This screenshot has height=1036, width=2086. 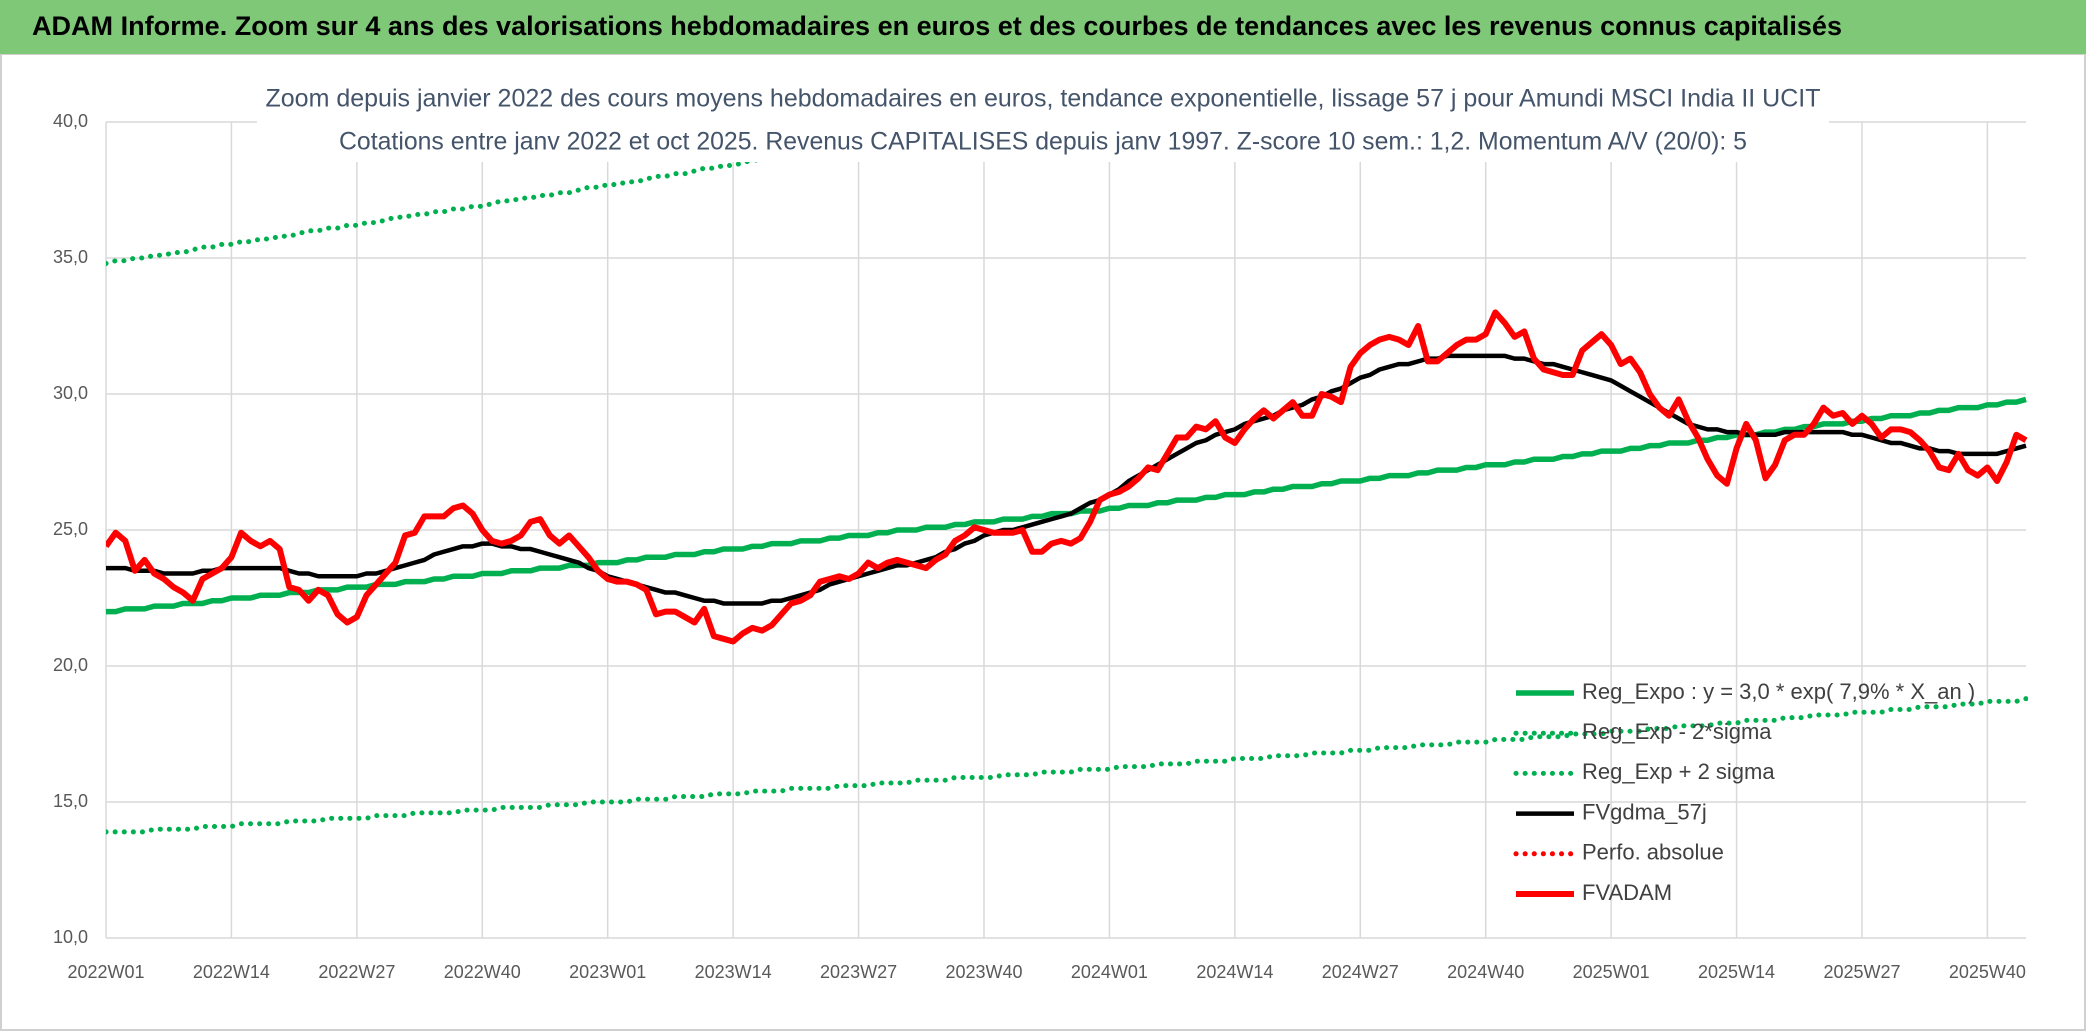 I want to click on y-tick-label: 35,0, so click(x=70, y=257).